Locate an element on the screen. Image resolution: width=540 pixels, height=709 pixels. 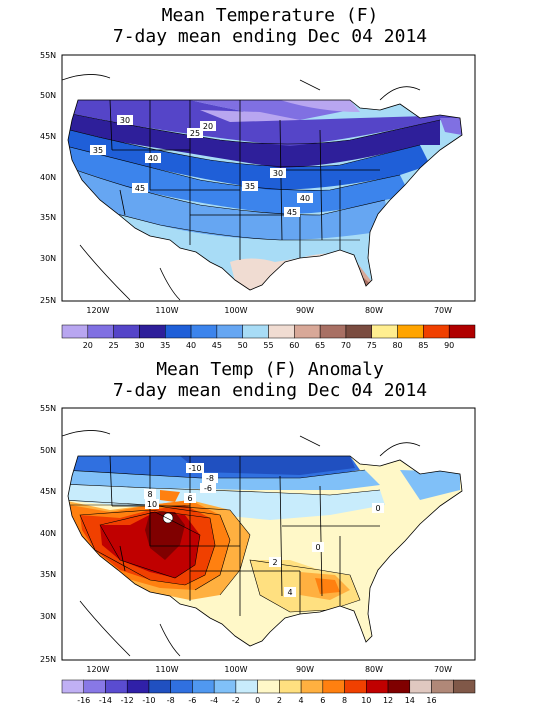
temp-legend-label: 90 is located at coordinates (449, 345).